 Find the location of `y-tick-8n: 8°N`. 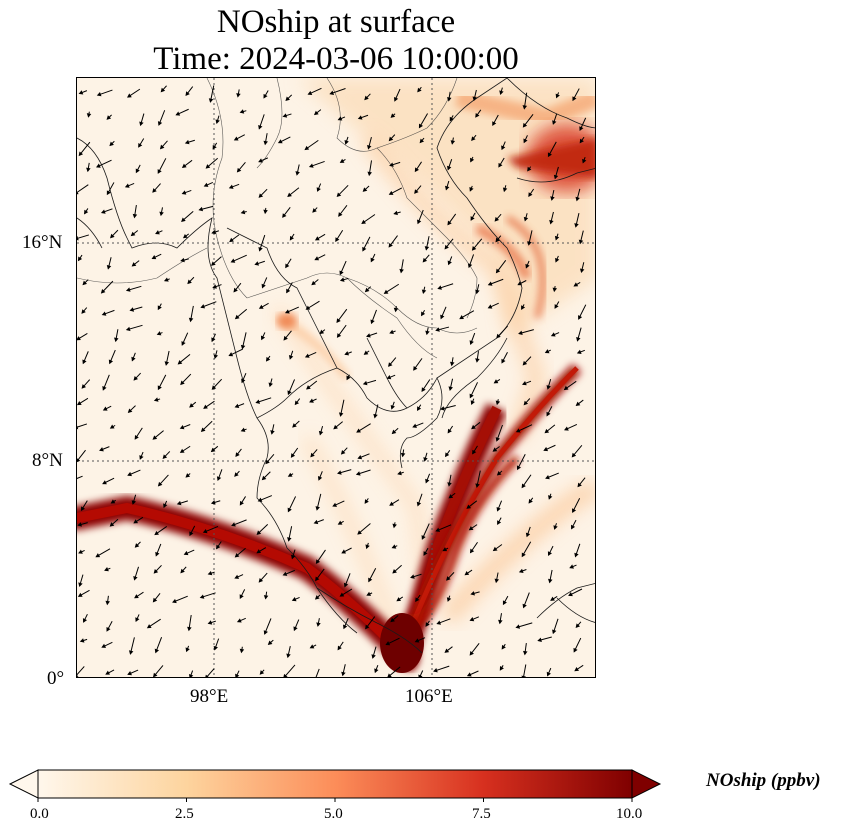

y-tick-8n: 8°N is located at coordinates (47, 460).